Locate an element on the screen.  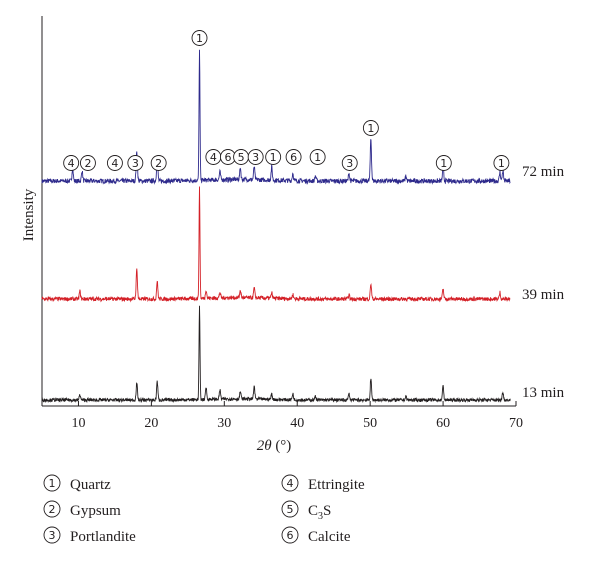
svg-text: 6 is located at coordinates (290, 535).